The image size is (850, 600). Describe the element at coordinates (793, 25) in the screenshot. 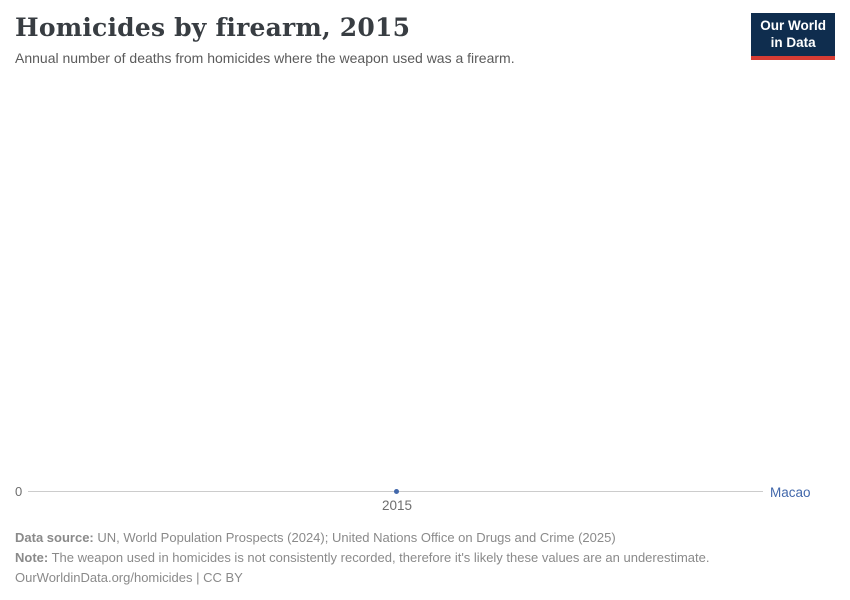

I see `owid-logo-line1: Our World` at that location.